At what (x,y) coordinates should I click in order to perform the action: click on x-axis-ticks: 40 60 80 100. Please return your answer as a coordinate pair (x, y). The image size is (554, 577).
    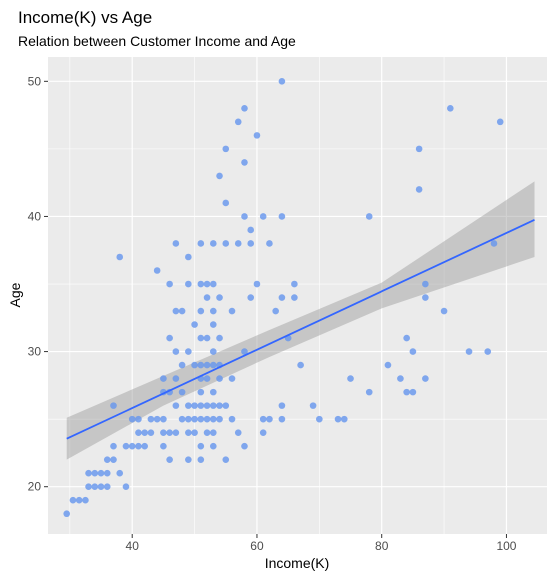
    Looking at the image, I should click on (321, 543).